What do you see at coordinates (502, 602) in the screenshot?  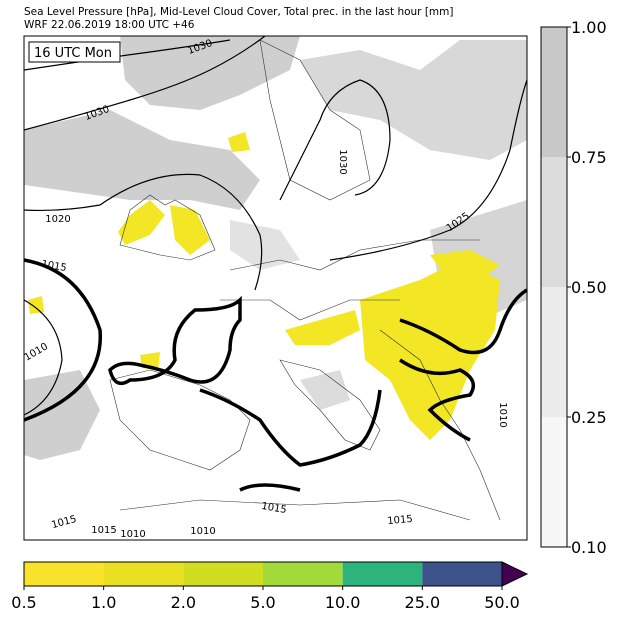 I see `colorbar-tick-label: 50.0` at bounding box center [502, 602].